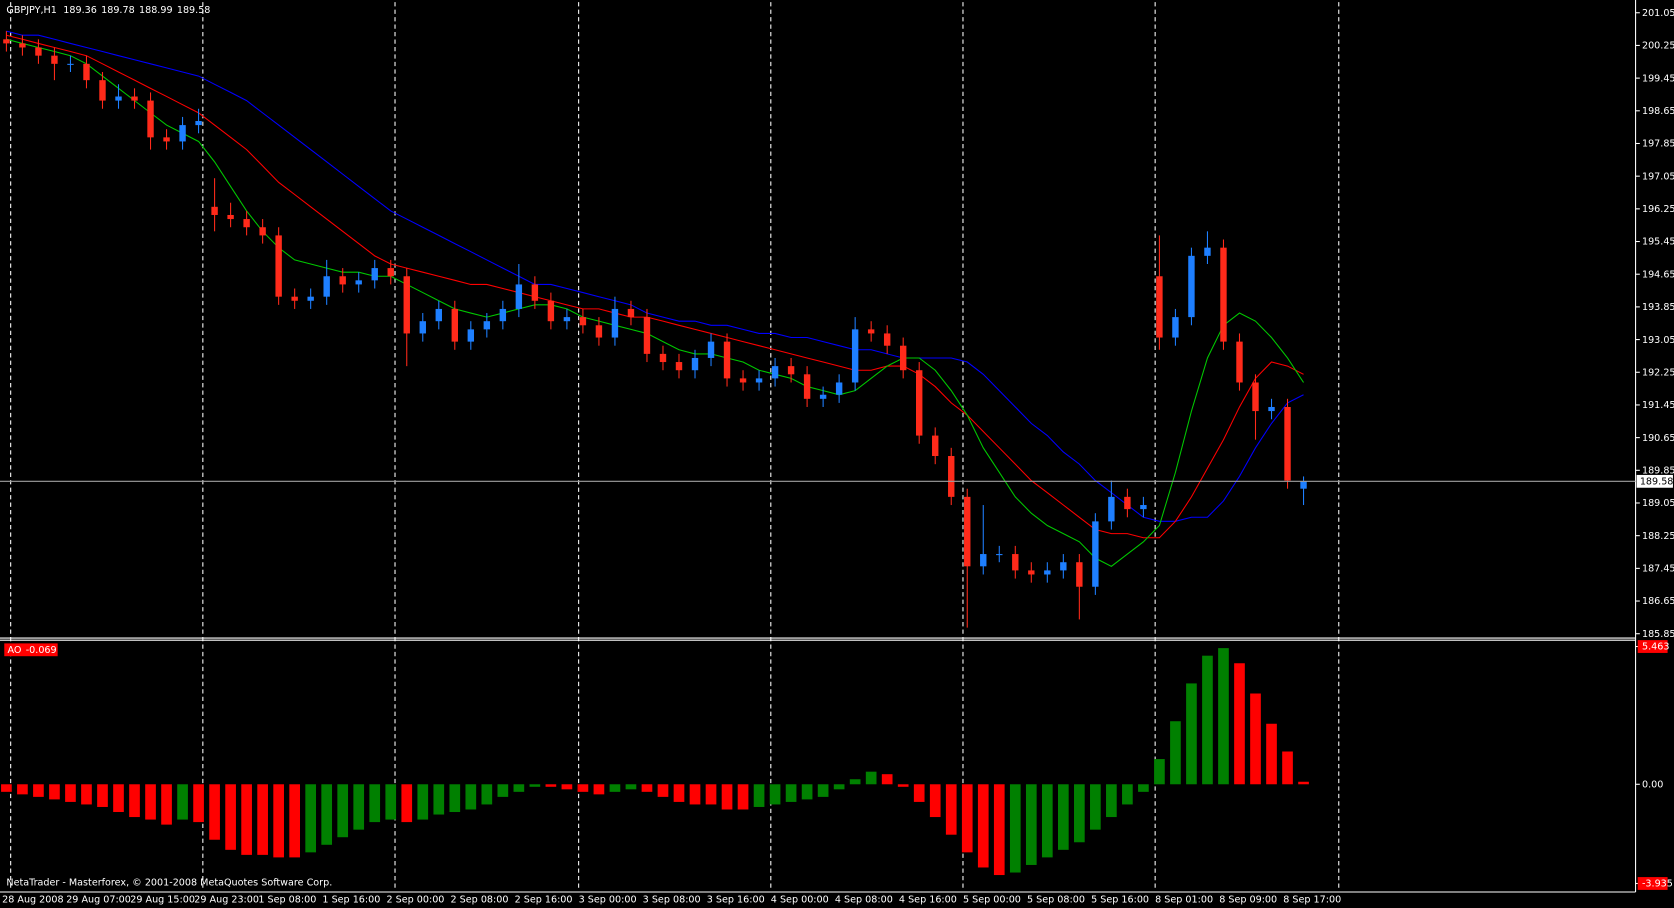 The image size is (1674, 908). I want to click on indicator-label: AO -0.069, so click(31, 650).